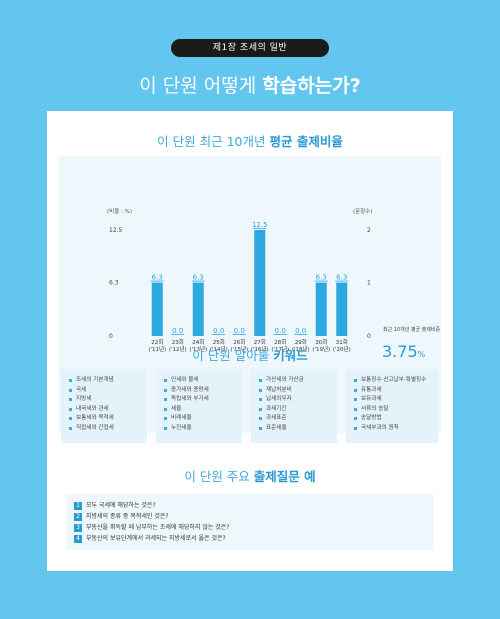 This screenshot has width=500, height=619. Describe the element at coordinates (203, 410) in the screenshot. I see `keyword-item: 세율` at that location.